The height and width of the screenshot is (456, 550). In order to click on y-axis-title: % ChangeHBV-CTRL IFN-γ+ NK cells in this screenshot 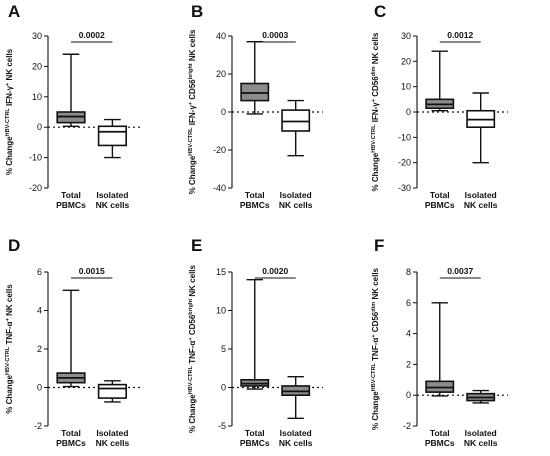, I will do `click(9, 111)`.